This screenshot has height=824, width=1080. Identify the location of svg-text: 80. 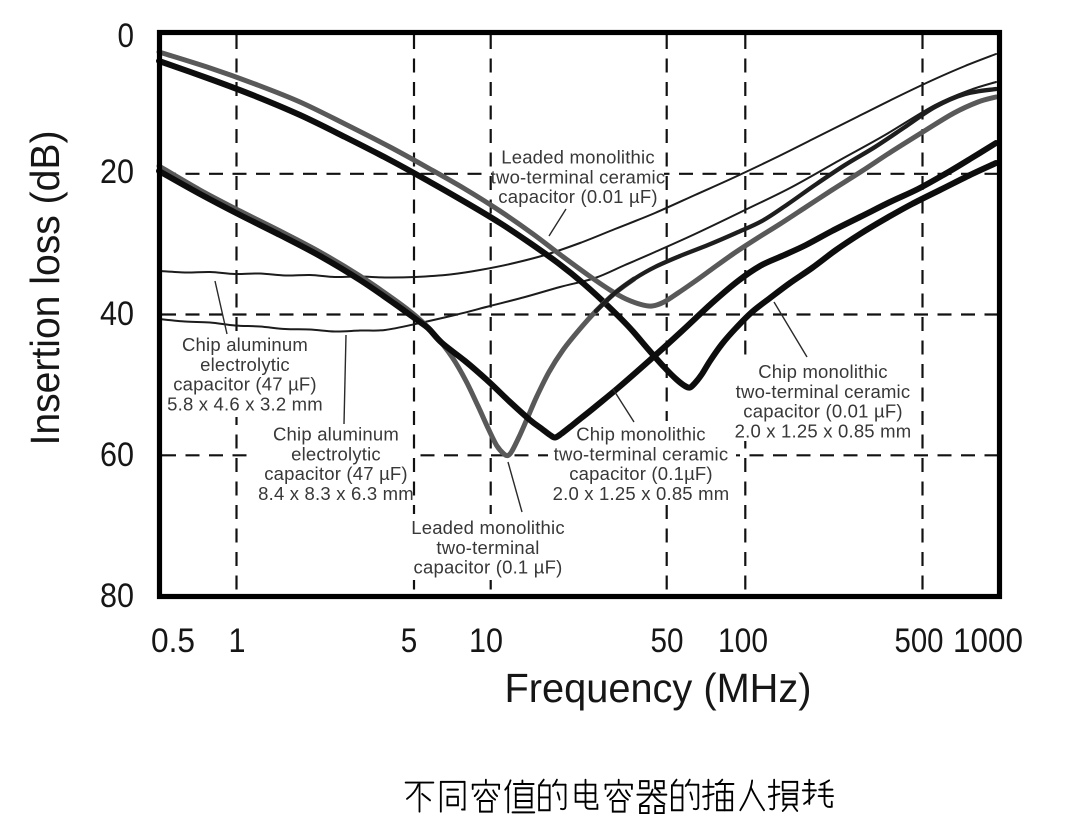
(117, 596).